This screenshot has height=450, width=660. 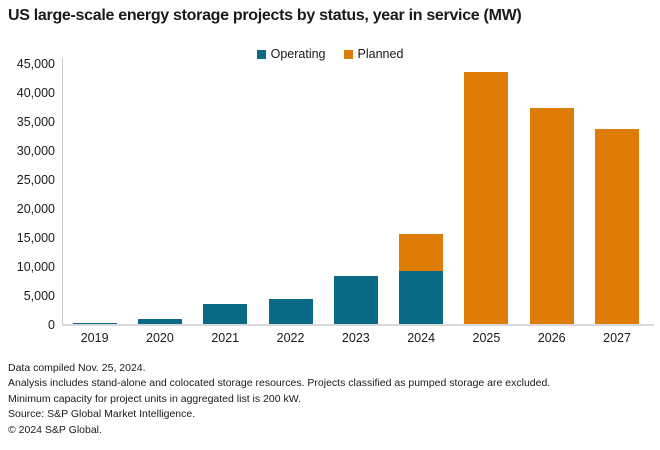 I want to click on x-axis-tick-label: 2025, so click(x=486, y=338).